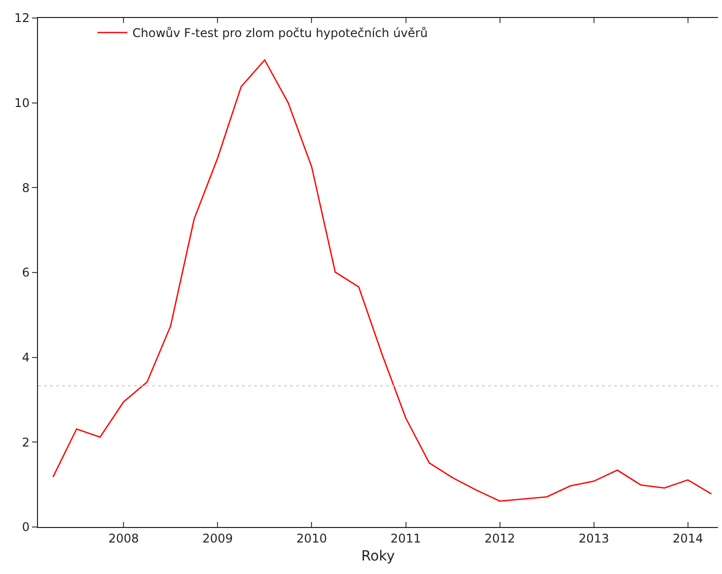 This screenshot has height=574, width=722. I want to click on y-tick-label: 12, so click(22, 18).